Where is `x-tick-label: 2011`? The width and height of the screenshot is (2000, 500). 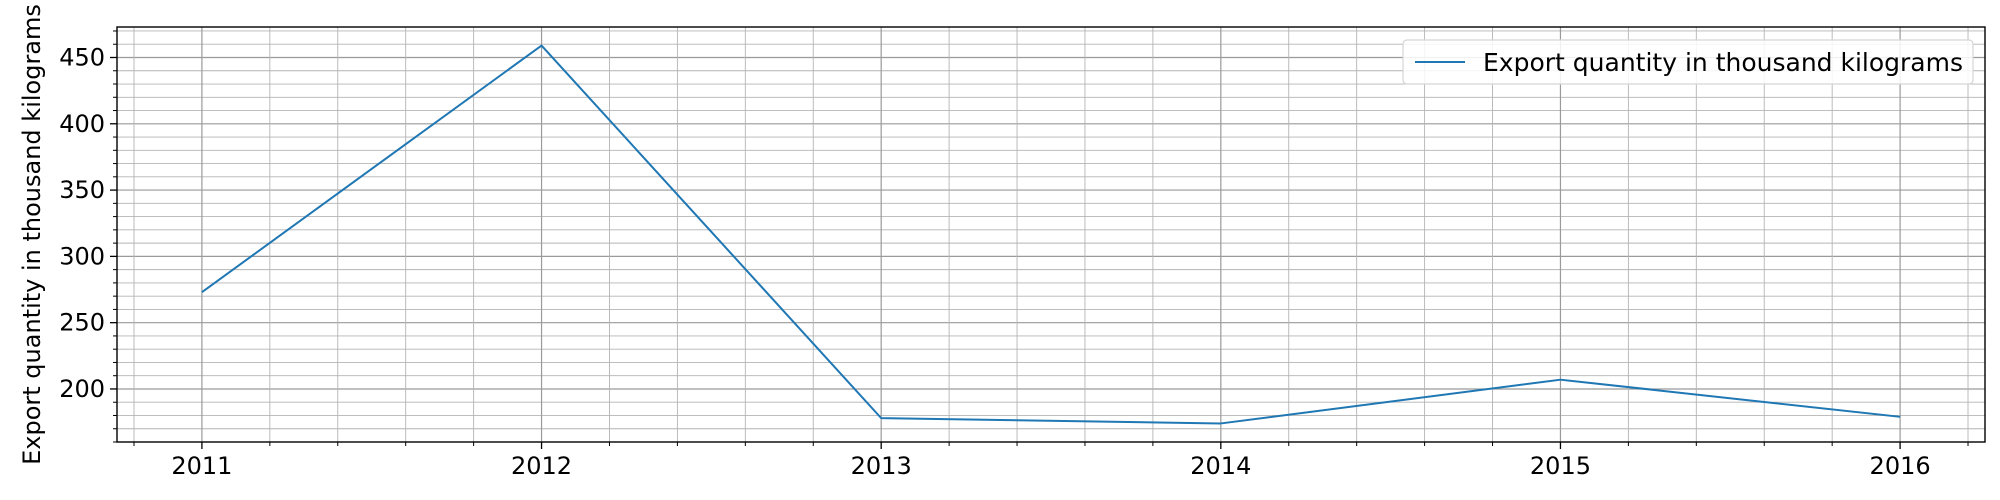 x-tick-label: 2011 is located at coordinates (201, 466).